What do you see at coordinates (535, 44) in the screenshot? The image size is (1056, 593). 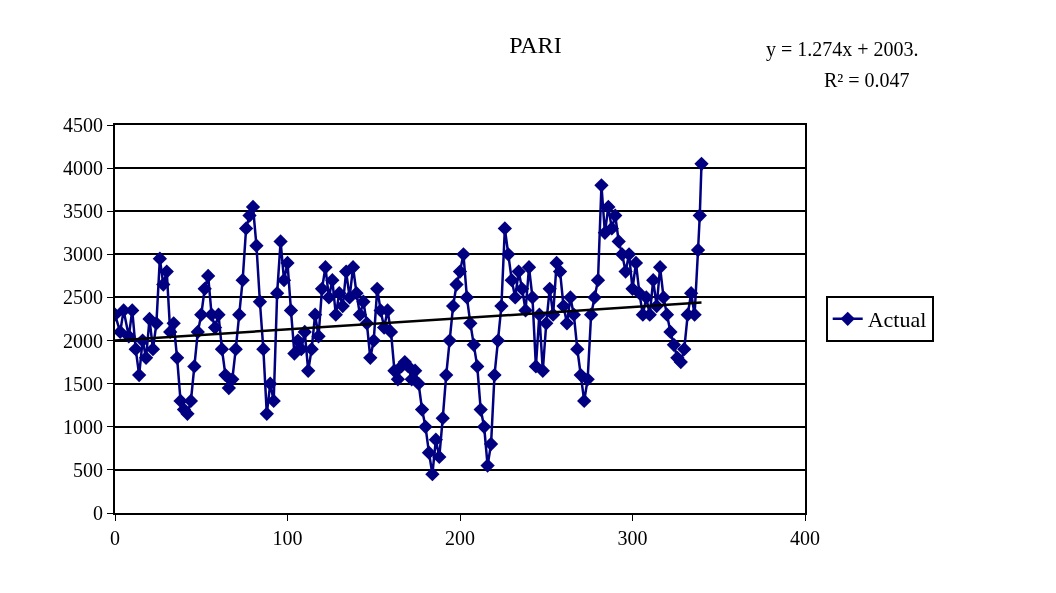 I see `chart-title: PARI` at bounding box center [535, 44].